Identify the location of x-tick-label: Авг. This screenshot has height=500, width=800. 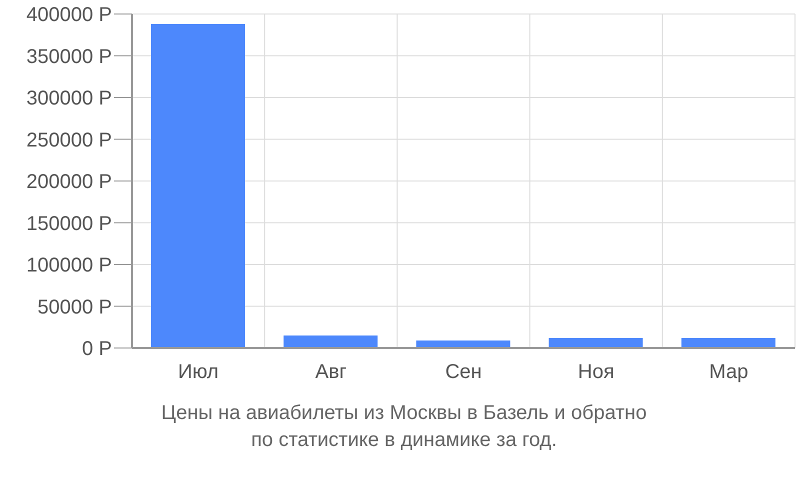
(331, 372).